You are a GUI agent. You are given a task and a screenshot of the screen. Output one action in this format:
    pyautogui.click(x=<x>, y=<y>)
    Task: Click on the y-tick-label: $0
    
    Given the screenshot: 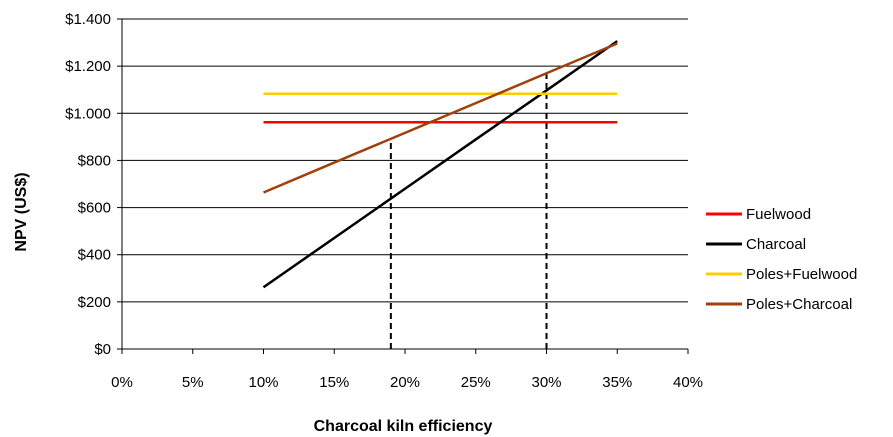 What is the action you would take?
    pyautogui.click(x=102, y=349)
    